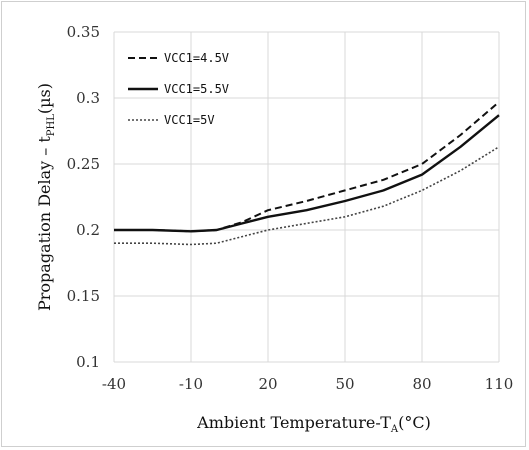  Describe the element at coordinates (83, 296) in the screenshot. I see `y-tick-label: 0.15` at that location.